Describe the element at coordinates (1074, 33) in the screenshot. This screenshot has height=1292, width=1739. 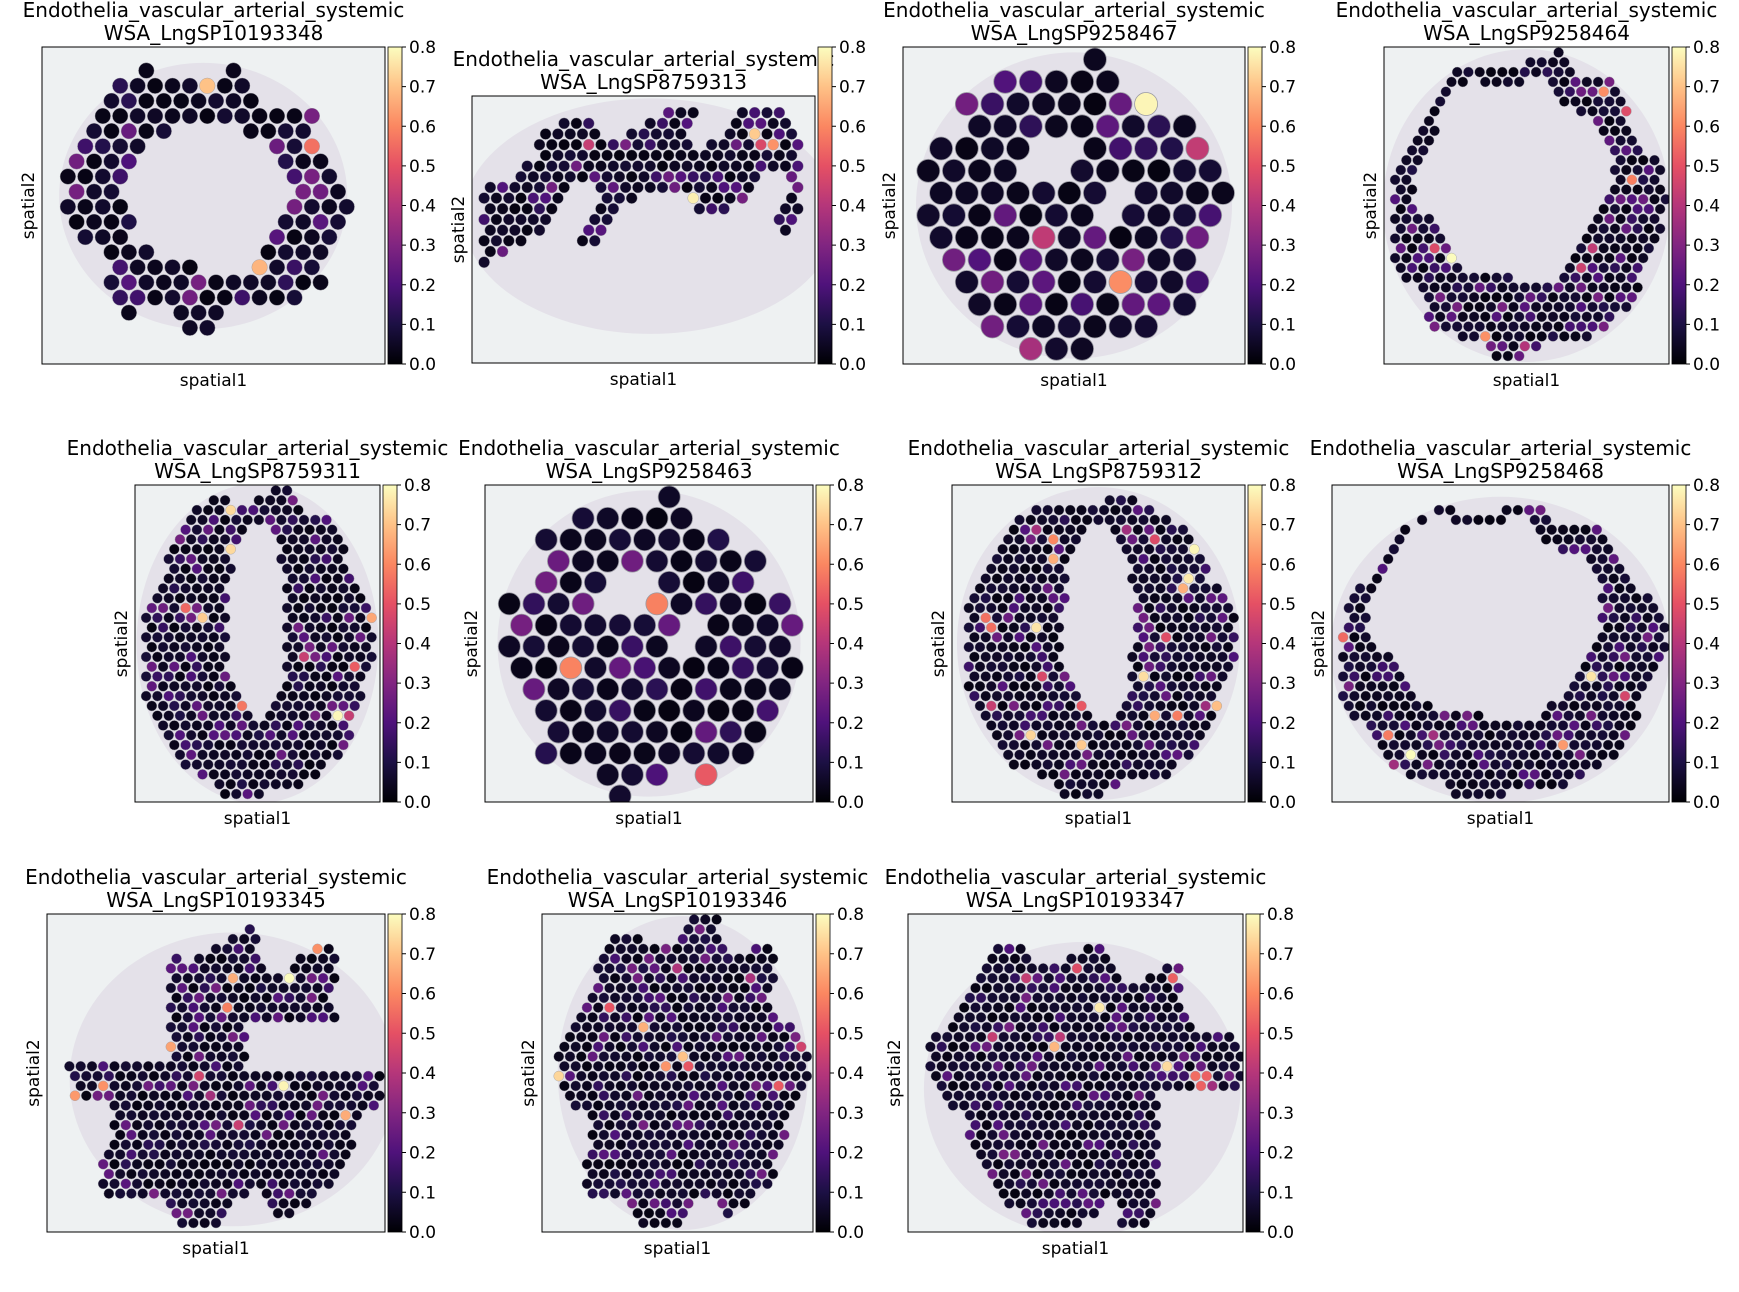
I see `panel-sample-id: WSA_LngSP9258467` at that location.